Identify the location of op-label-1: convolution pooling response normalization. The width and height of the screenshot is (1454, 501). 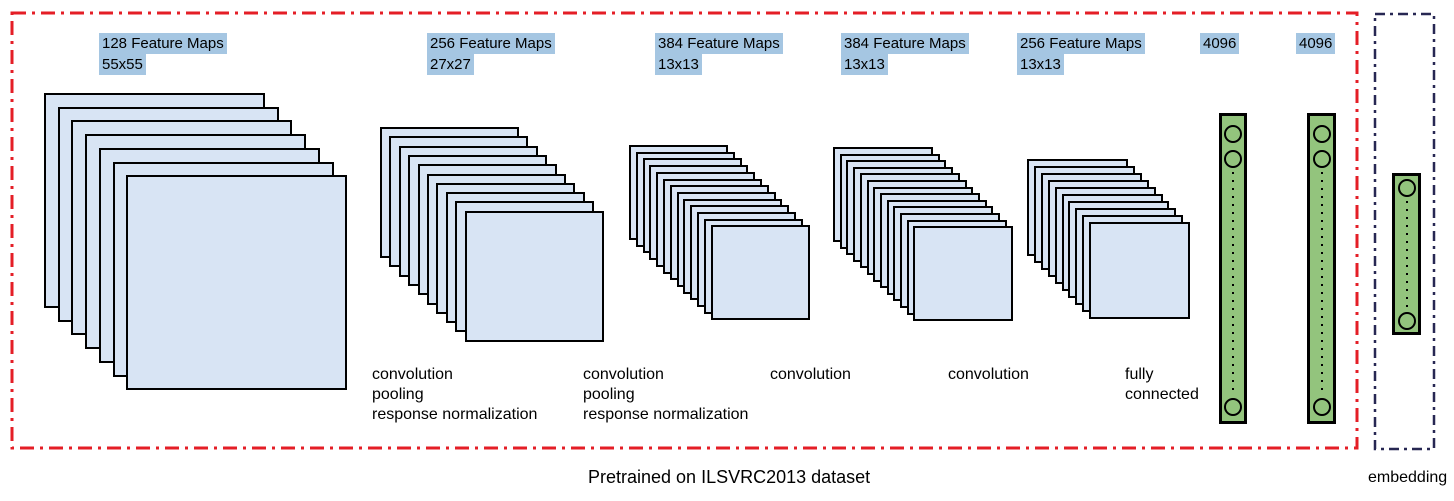
(454, 395).